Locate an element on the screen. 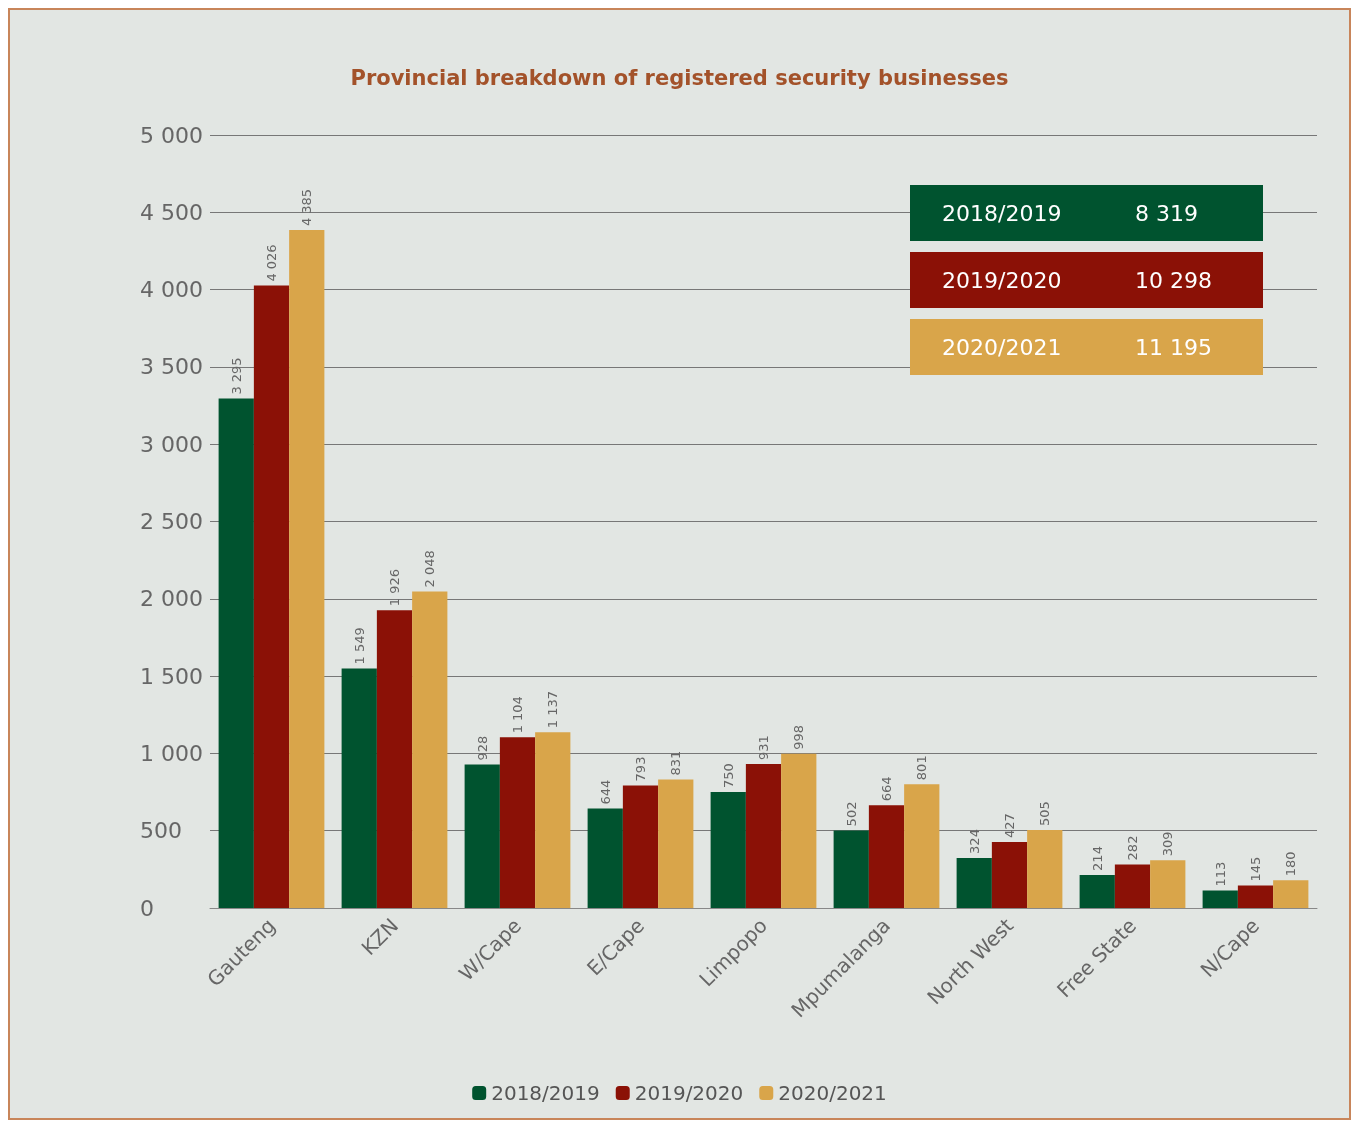 The image size is (1361, 1128). data-label: 113 is located at coordinates (1220, 874).